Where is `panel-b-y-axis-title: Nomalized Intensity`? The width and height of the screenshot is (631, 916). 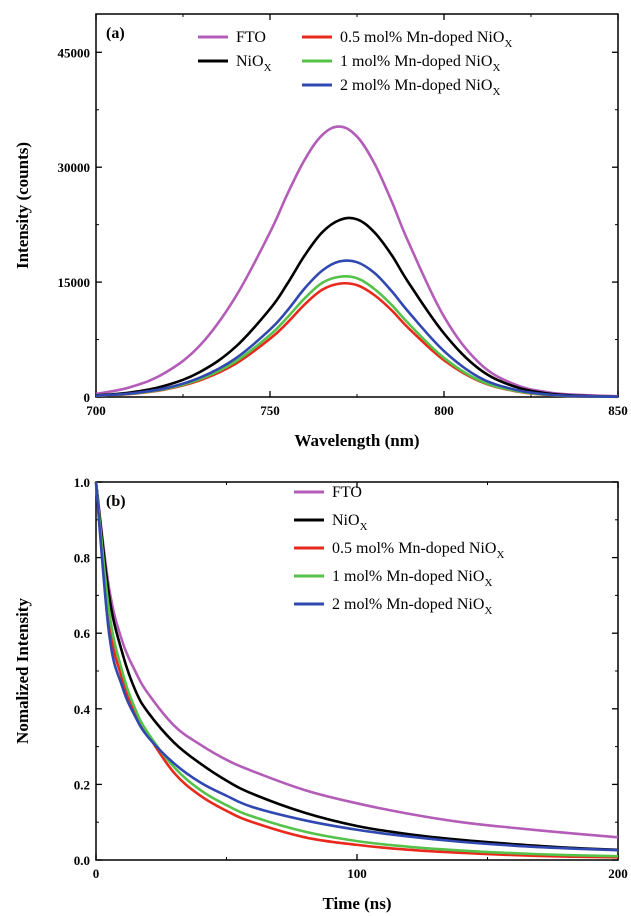 panel-b-y-axis-title: Nomalized Intensity is located at coordinates (22, 671).